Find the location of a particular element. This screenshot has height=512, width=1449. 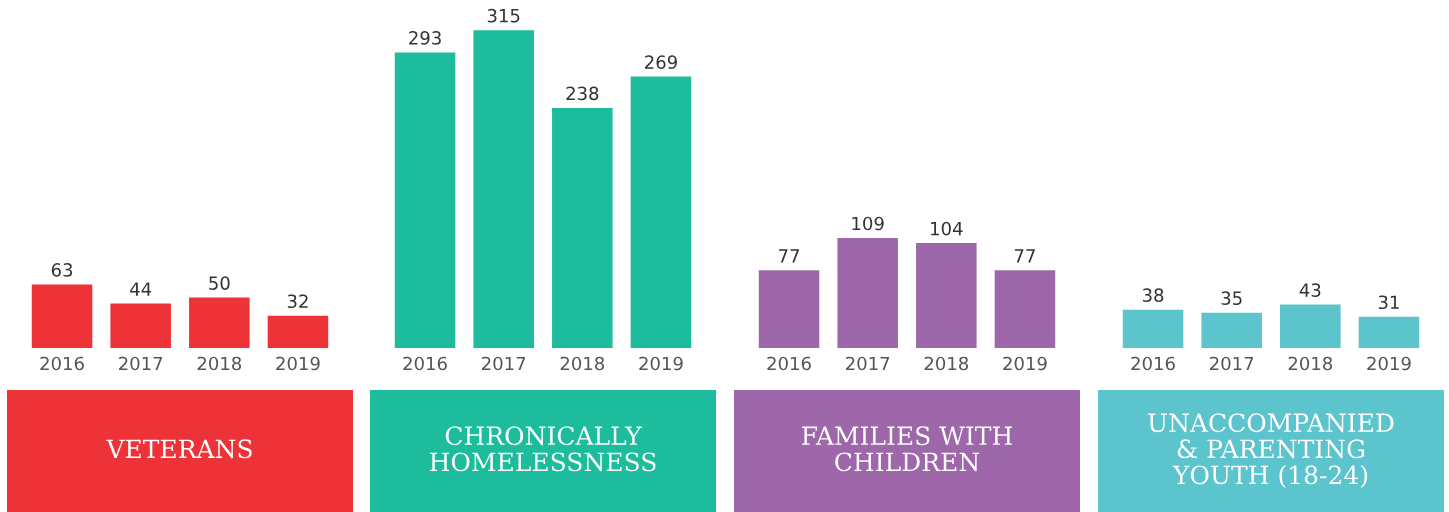

data-label: 238 is located at coordinates (582, 93).